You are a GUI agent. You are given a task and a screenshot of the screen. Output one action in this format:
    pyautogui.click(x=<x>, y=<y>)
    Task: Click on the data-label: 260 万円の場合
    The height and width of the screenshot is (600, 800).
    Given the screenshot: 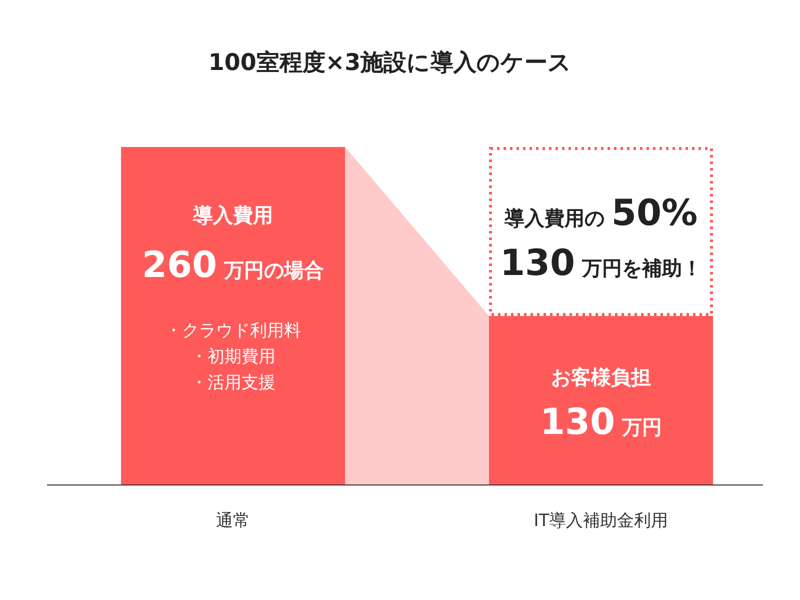 What is the action you would take?
    pyautogui.click(x=233, y=265)
    